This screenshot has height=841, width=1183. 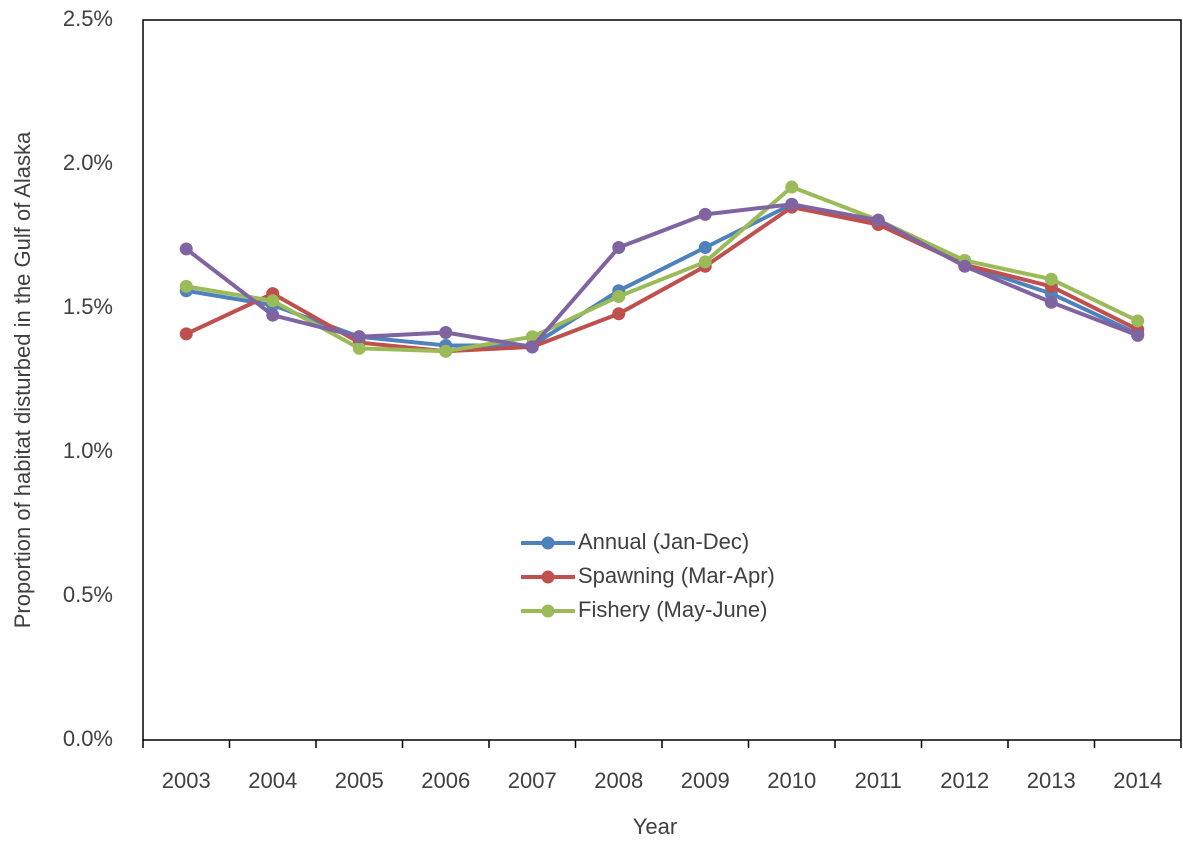 What do you see at coordinates (964, 780) in the screenshot?
I see `x-tick-label: 2012` at bounding box center [964, 780].